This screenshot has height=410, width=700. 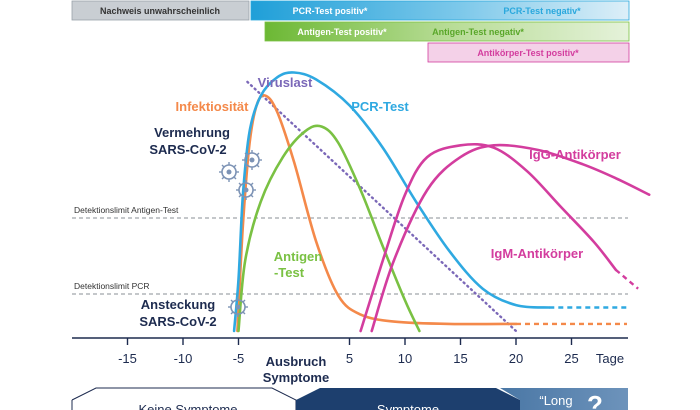 I want to click on x-ticks: -15 -10 -5 5 10 15 20 25, so click(x=348, y=352).